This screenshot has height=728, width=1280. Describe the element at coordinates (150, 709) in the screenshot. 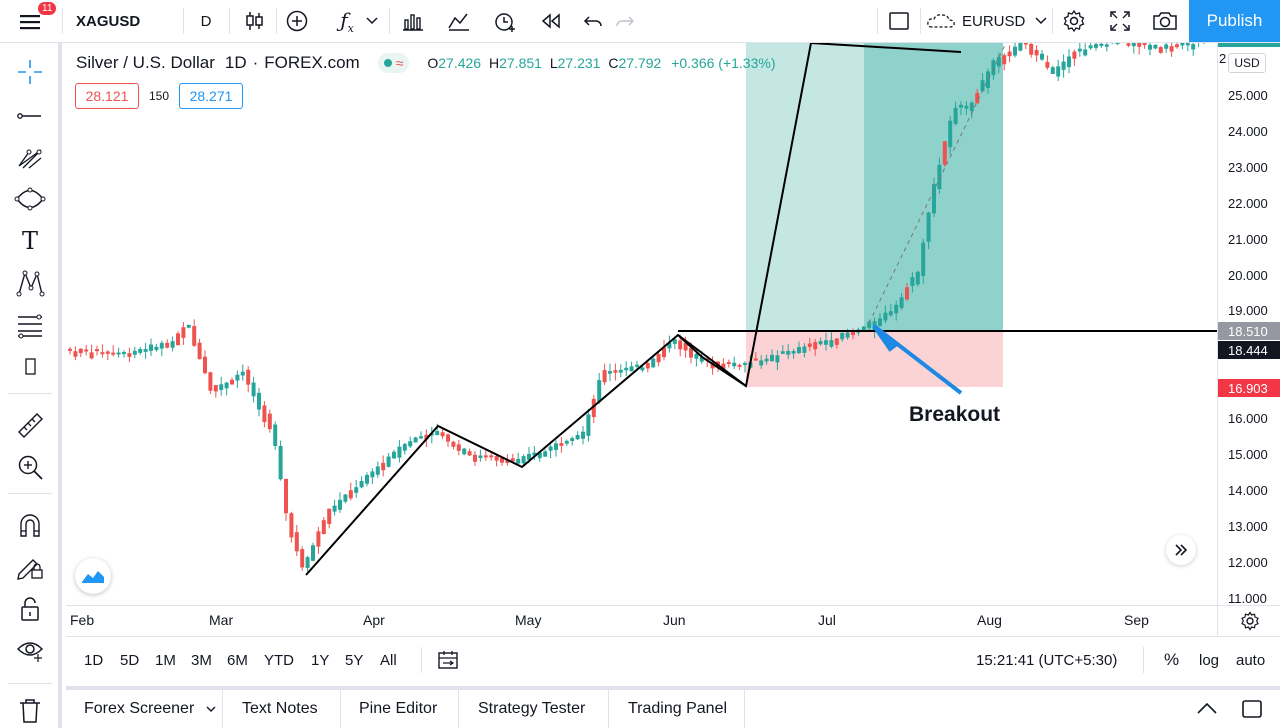

I see `tab-forex-screener: Forex Screener` at that location.